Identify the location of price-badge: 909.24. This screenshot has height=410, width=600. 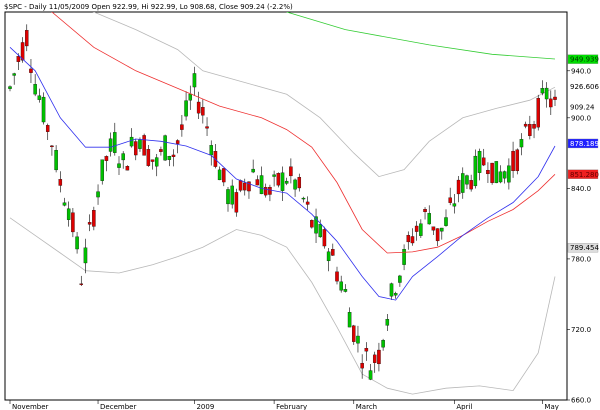
(583, 107).